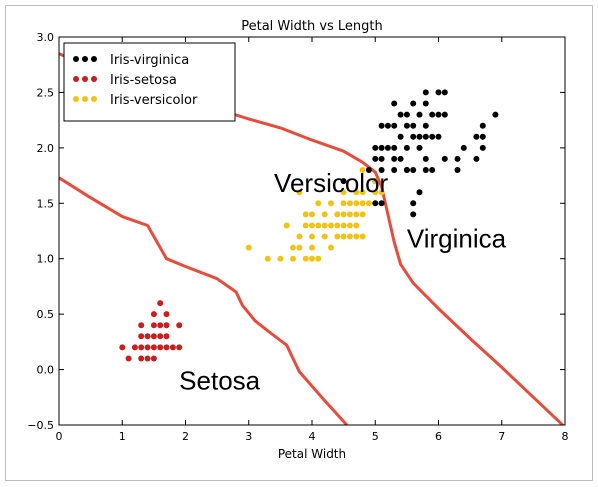 The image size is (598, 487). I want to click on y-tick-label: 2.0, so click(46, 148).